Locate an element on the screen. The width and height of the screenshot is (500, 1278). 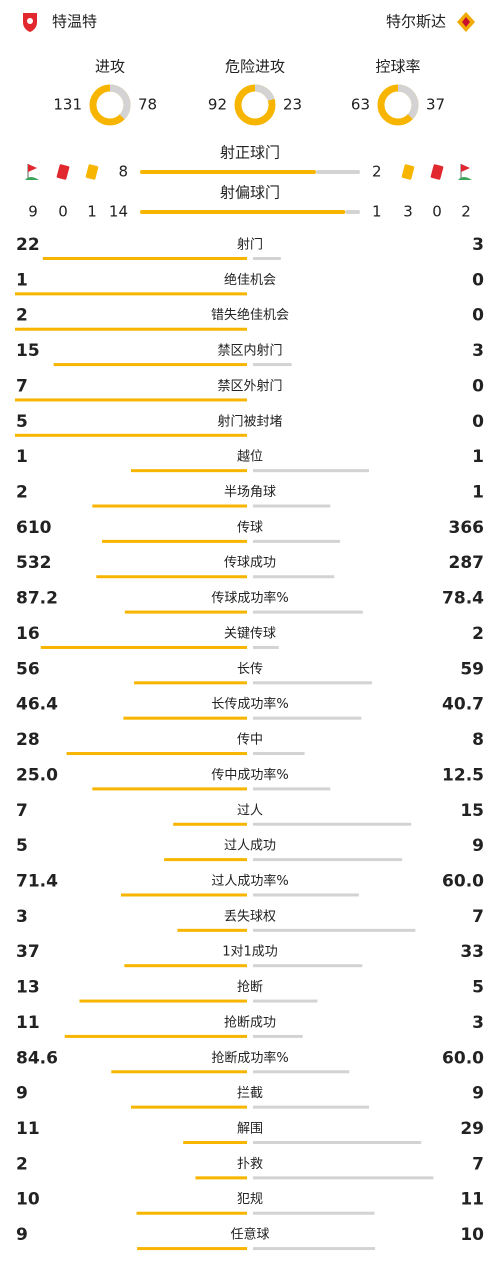
stat-label: 传中成功率% is located at coordinates (249, 775).